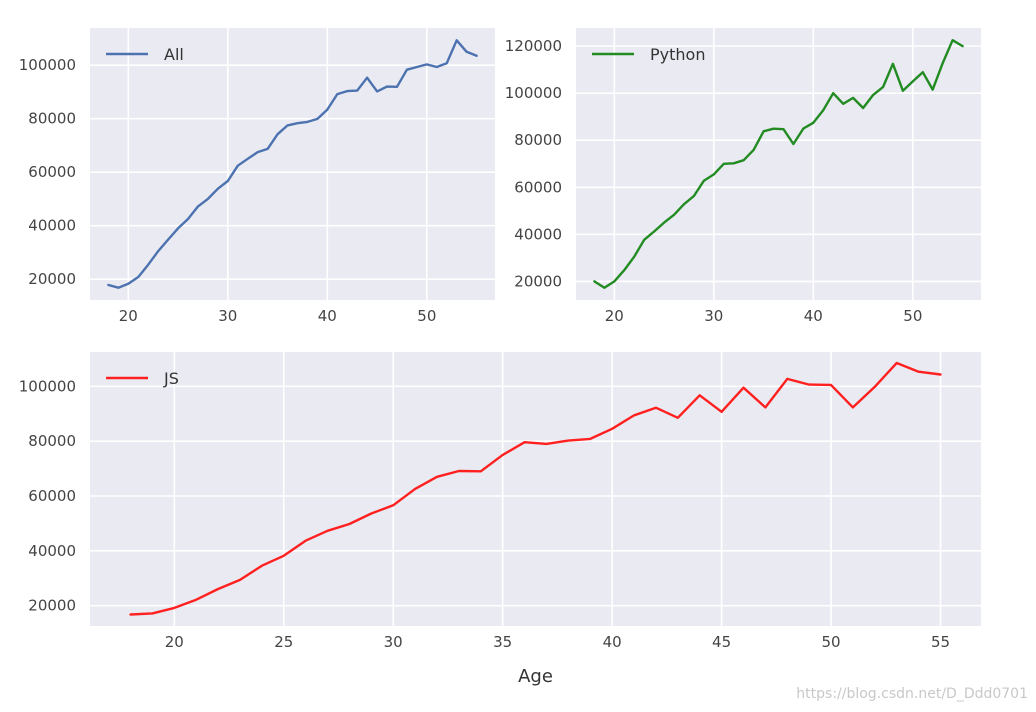  I want to click on watermark-text: https://blog.csdn.net/D_Ddd0701, so click(912, 694).